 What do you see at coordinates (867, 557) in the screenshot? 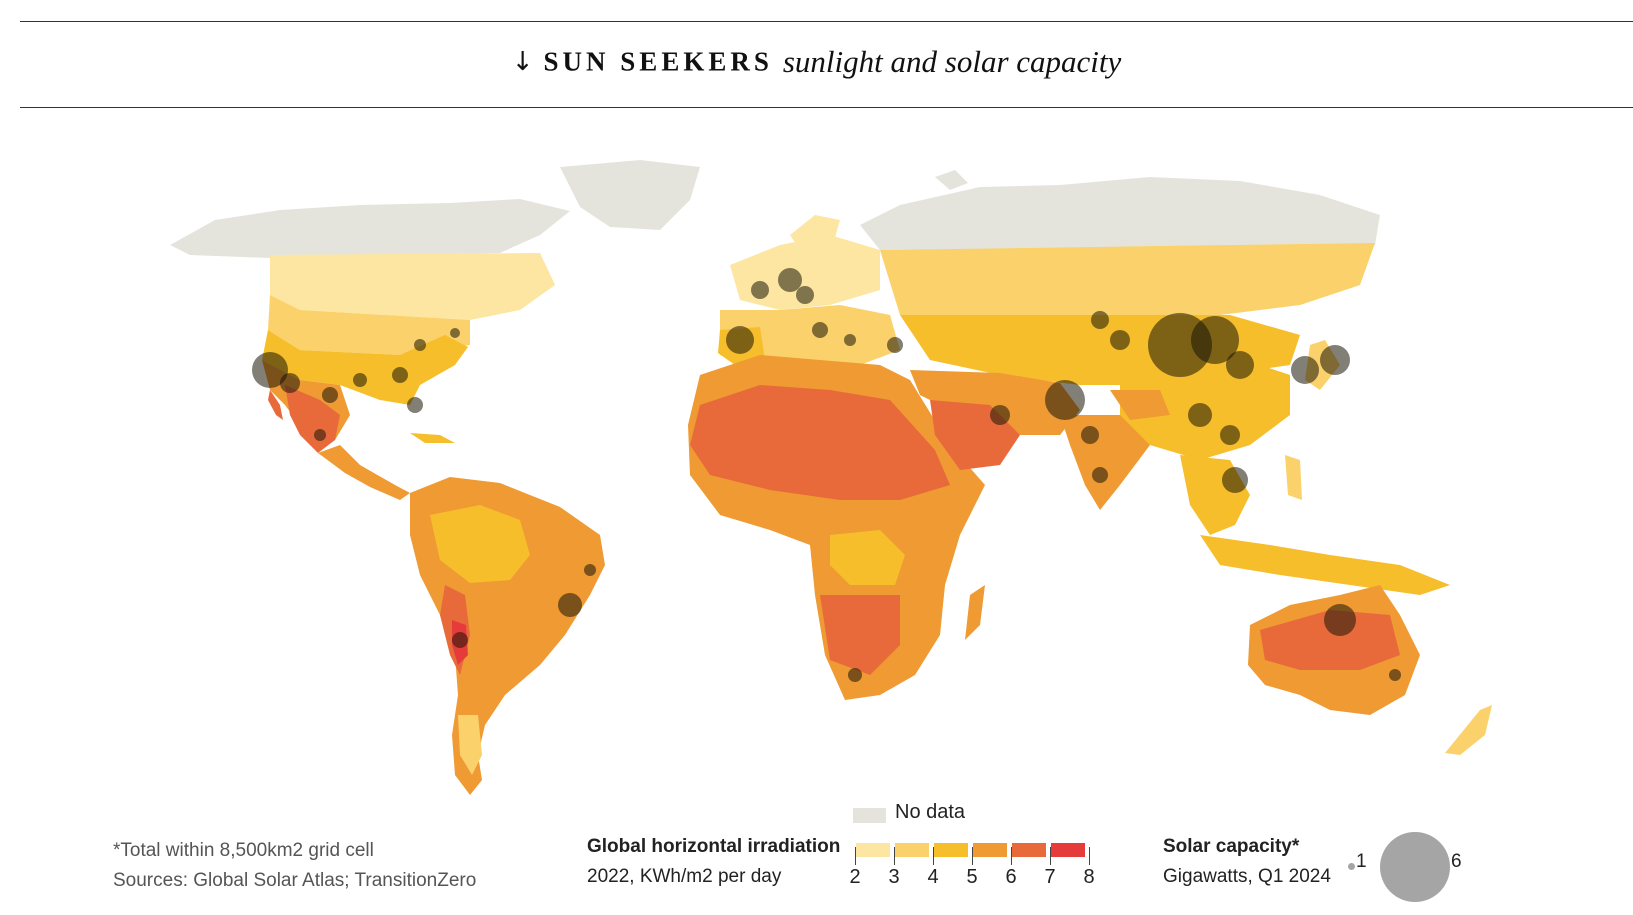
I see `congo-basin` at bounding box center [867, 557].